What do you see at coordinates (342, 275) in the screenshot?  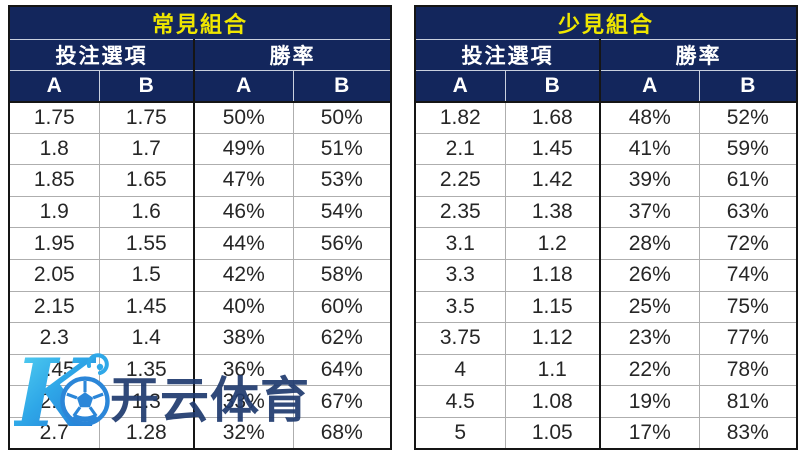 I see `table-cell: 58%` at bounding box center [342, 275].